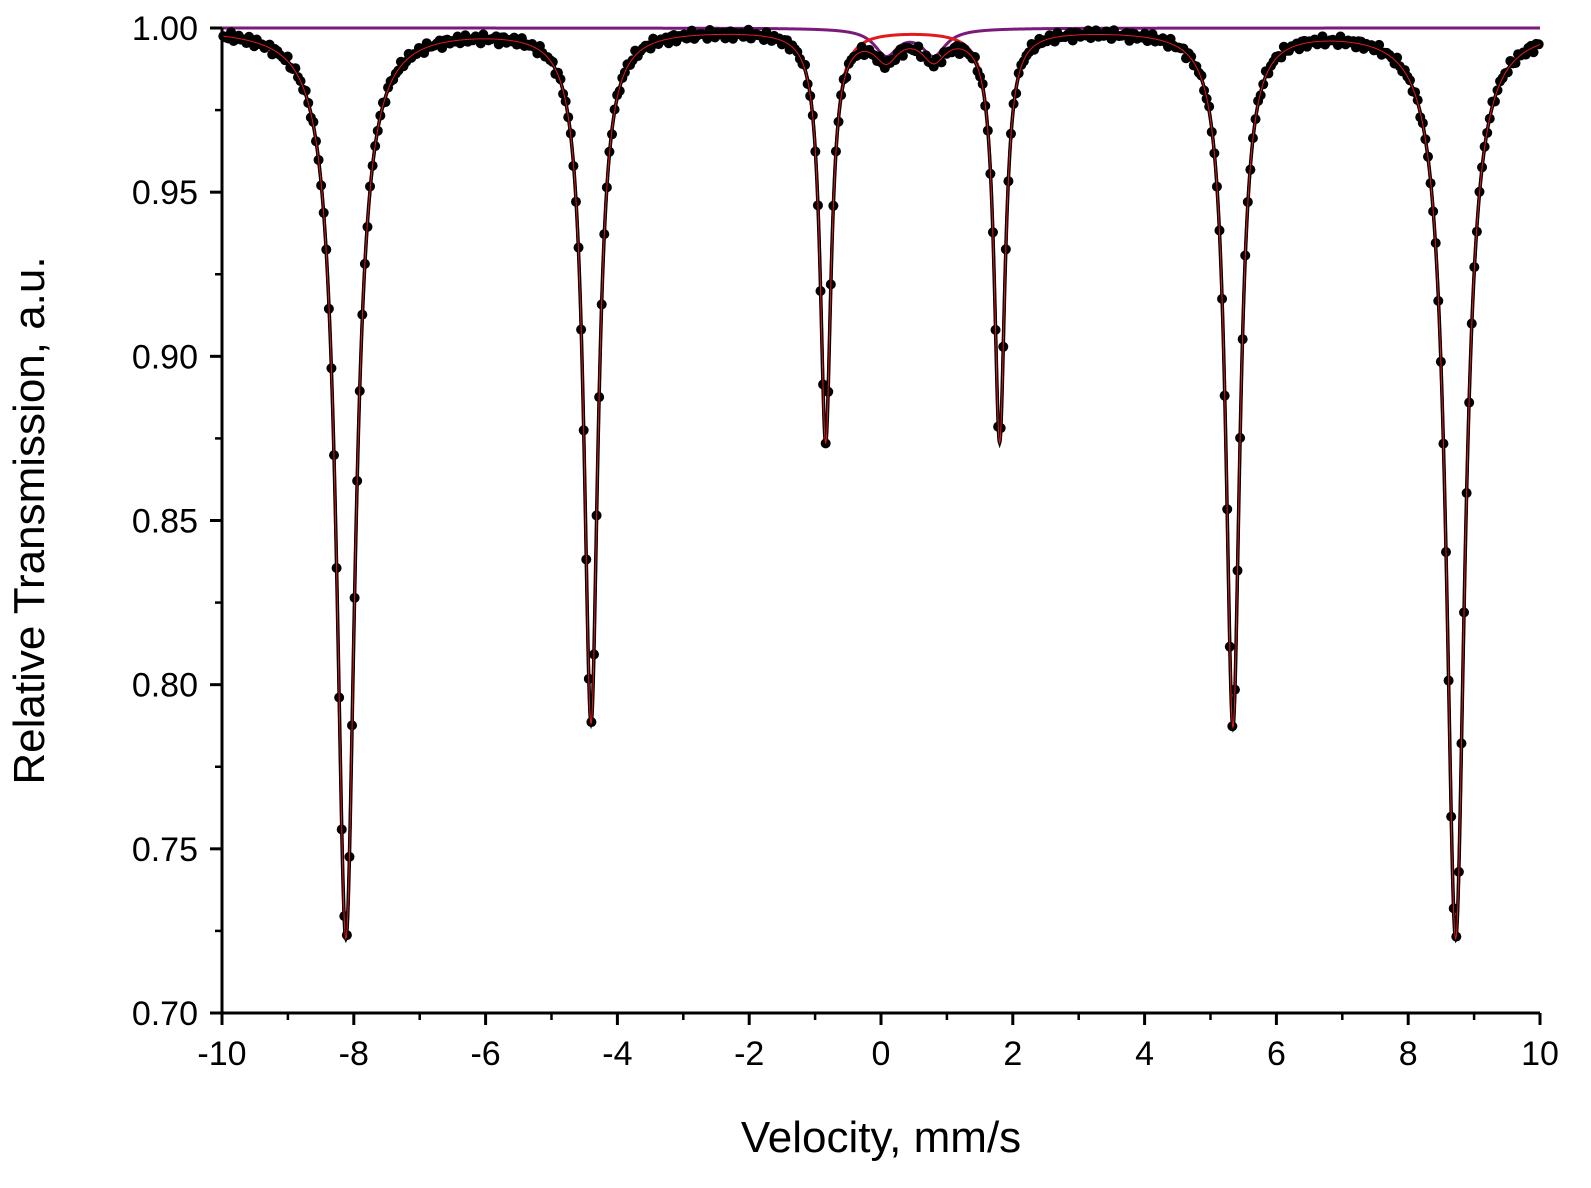  Describe the element at coordinates (485, 1054) in the screenshot. I see `x-tick-label: -6` at that location.